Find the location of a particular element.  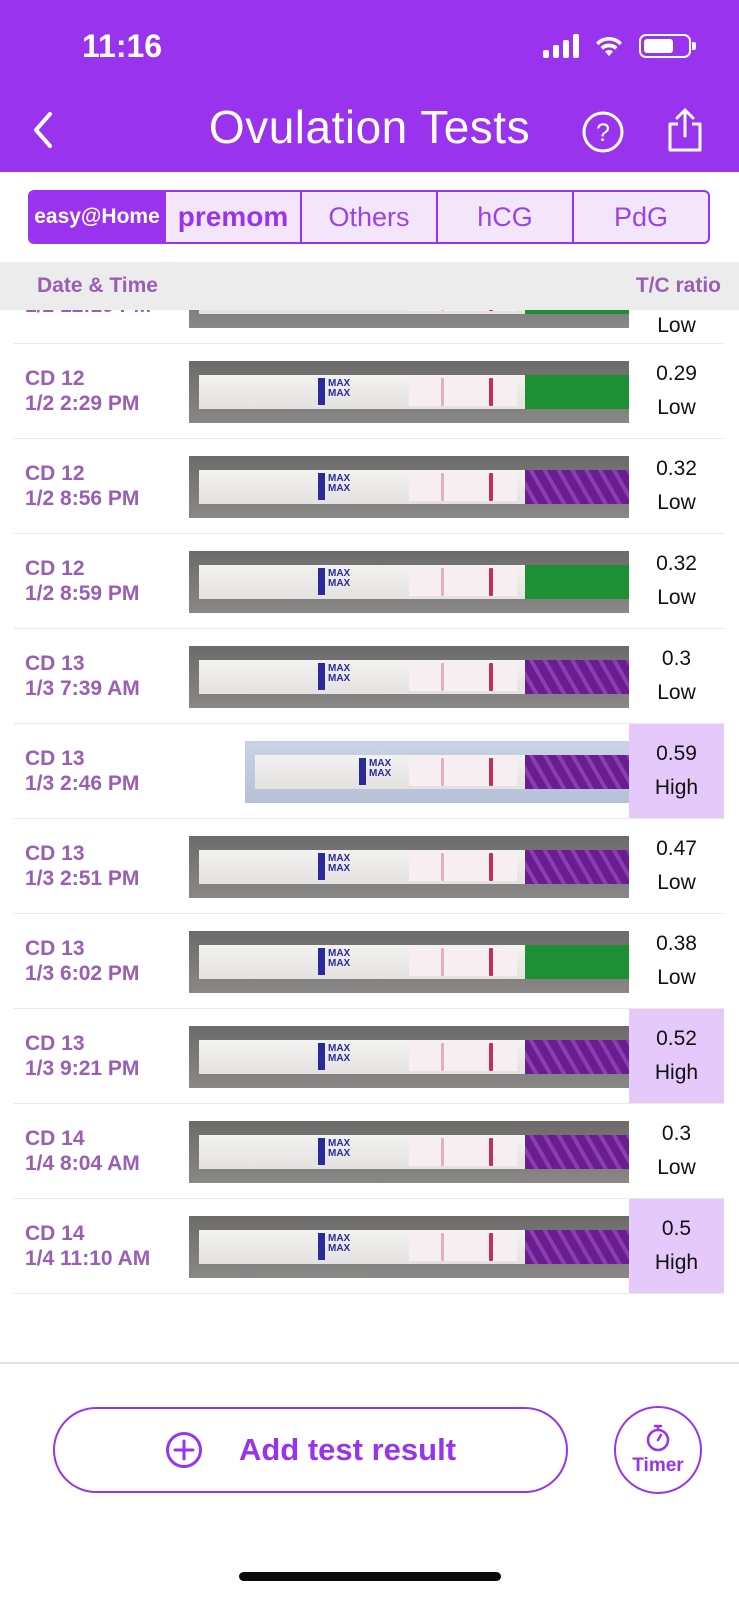

page-title: Ovulation Tests is located at coordinates (369, 127).